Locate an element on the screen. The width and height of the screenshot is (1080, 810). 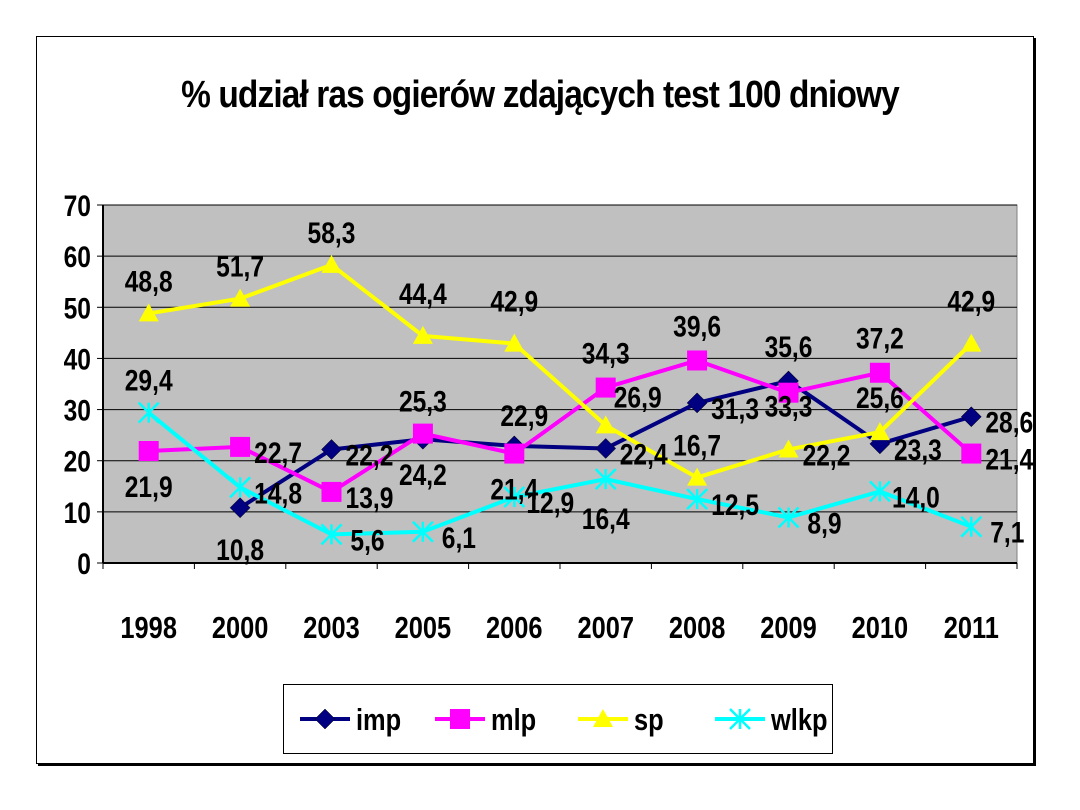
data-label-wlkp: 29,4 is located at coordinates (149, 380).